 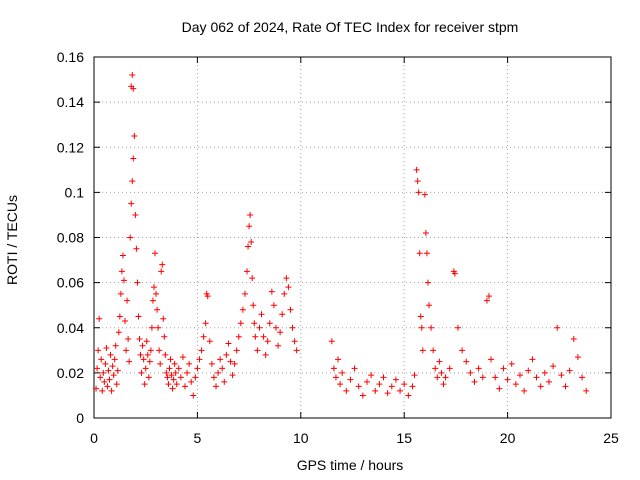 I want to click on x-tick-label: 5, so click(x=198, y=438).